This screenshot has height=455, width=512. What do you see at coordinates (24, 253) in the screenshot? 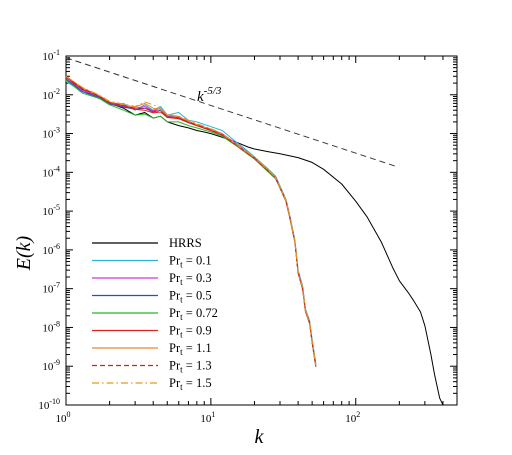
I see `y-axis-title: E(k)` at bounding box center [24, 253].